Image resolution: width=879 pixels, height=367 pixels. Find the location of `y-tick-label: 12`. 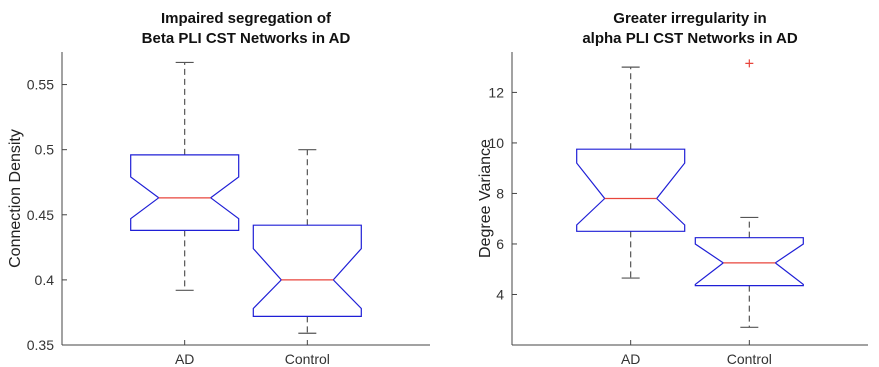

y-tick-label: 12 is located at coordinates (496, 92).